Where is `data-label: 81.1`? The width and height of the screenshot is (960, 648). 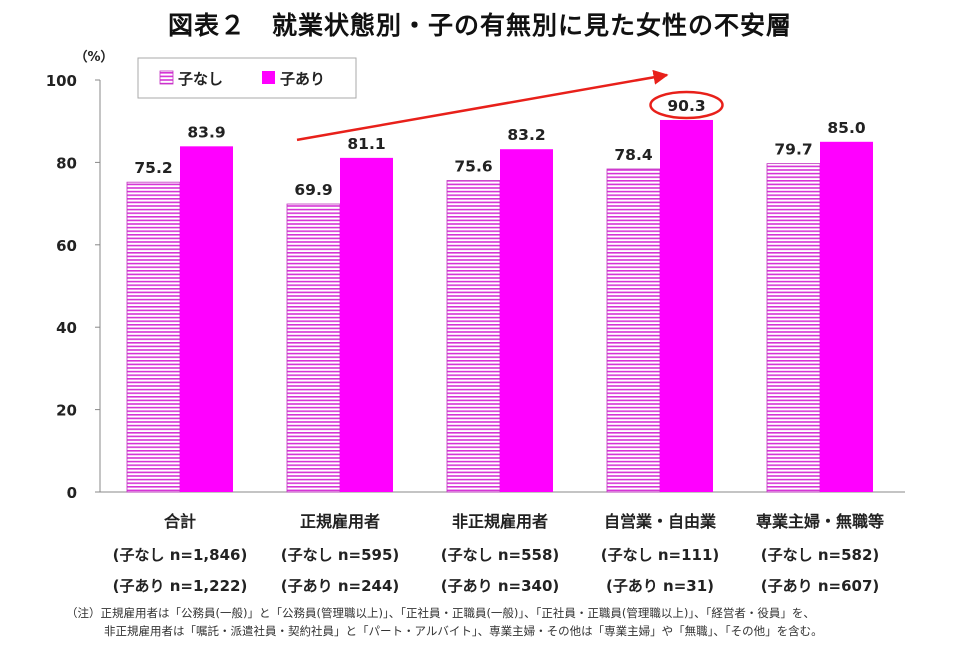 data-label: 81.1 is located at coordinates (366, 144).